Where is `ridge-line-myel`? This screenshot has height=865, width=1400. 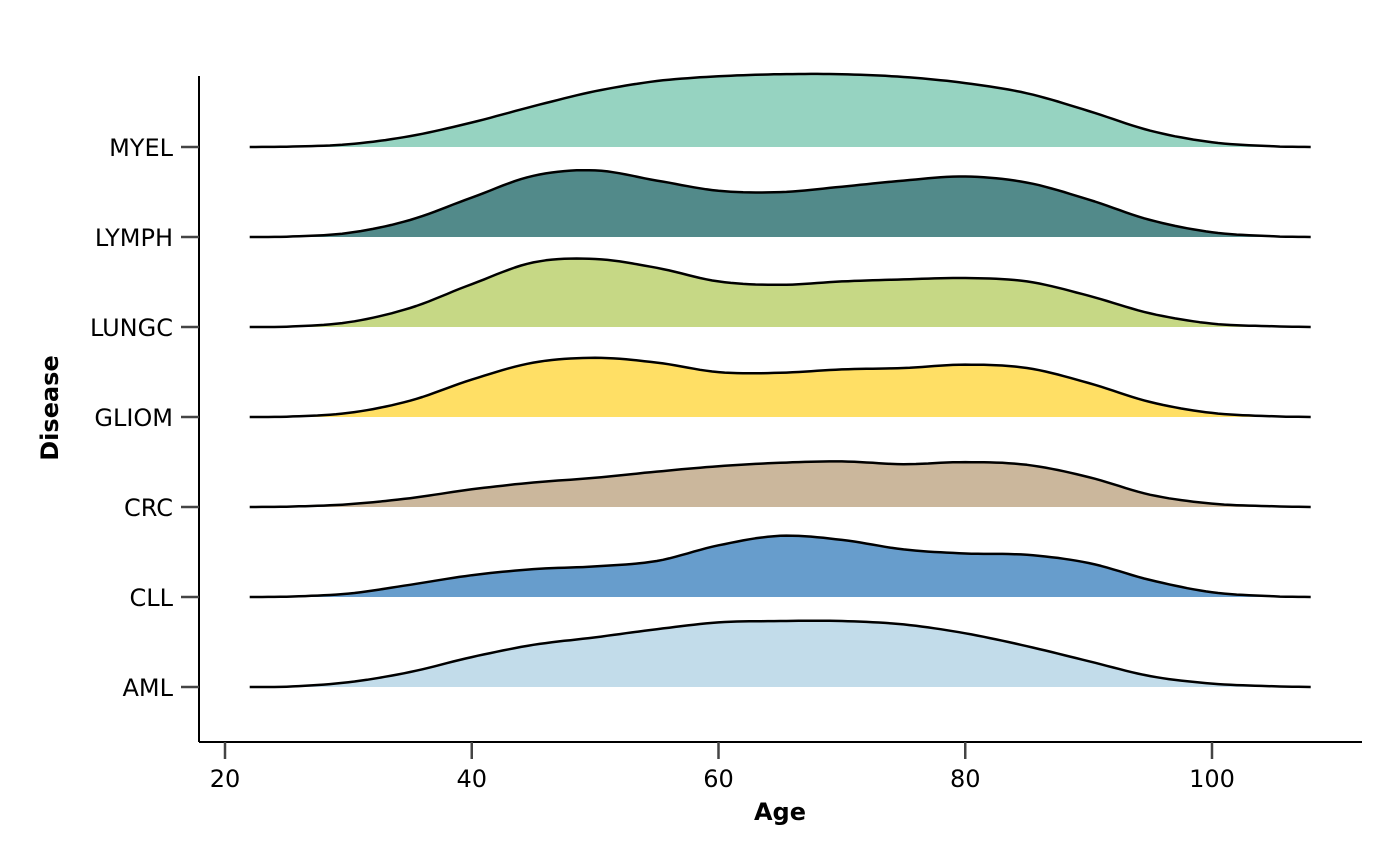 ridge-line-myel is located at coordinates (780, 110).